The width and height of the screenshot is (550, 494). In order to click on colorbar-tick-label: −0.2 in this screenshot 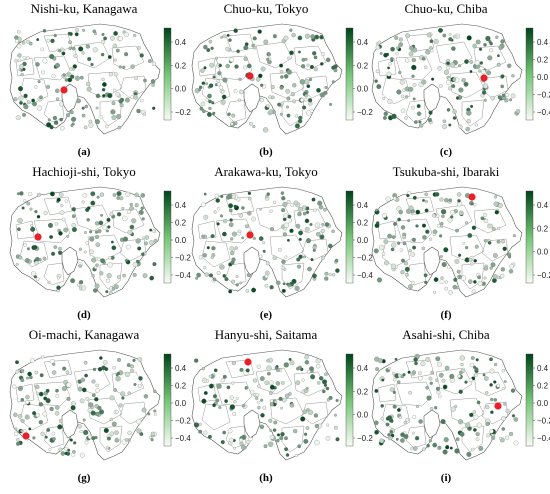, I will do `click(365, 438)`.